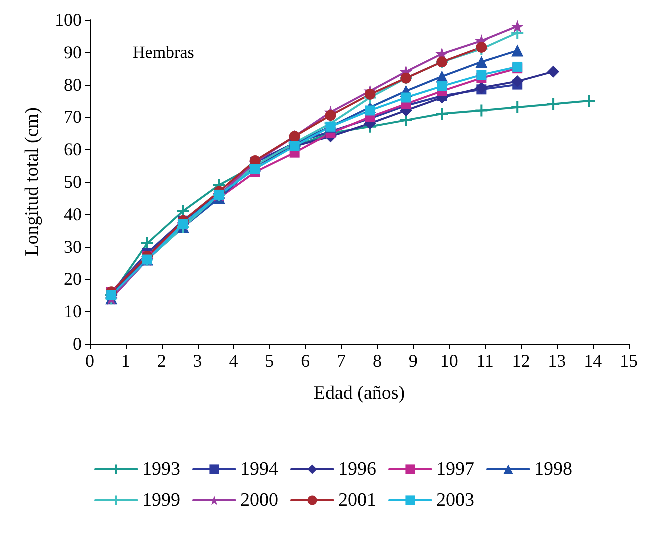 The width and height of the screenshot is (667, 535). Describe the element at coordinates (73, 279) in the screenshot. I see `y-tick-label: 20` at that location.